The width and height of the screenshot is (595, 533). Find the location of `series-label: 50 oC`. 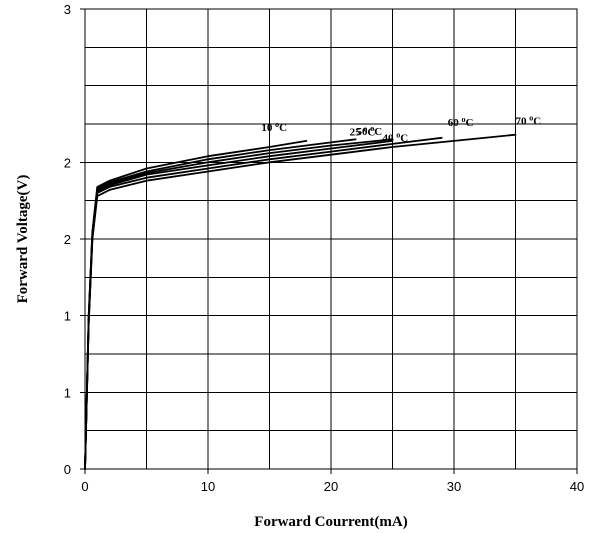

series-label: 50 oC is located at coordinates (370, 131).